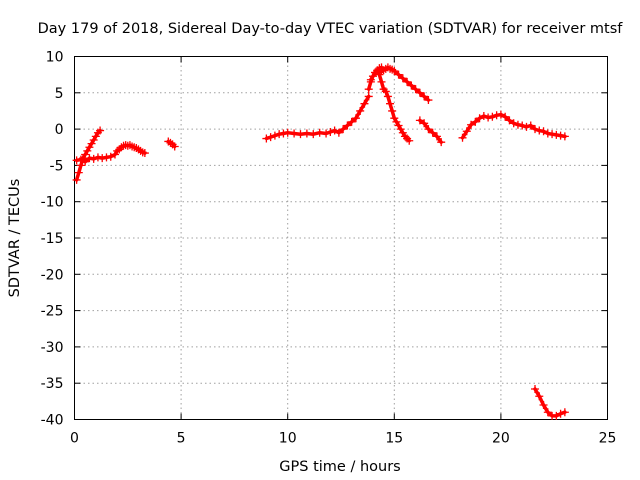 The height and width of the screenshot is (480, 640). Describe the element at coordinates (52, 275) in the screenshot. I see `y-tick-label: -20` at that location.